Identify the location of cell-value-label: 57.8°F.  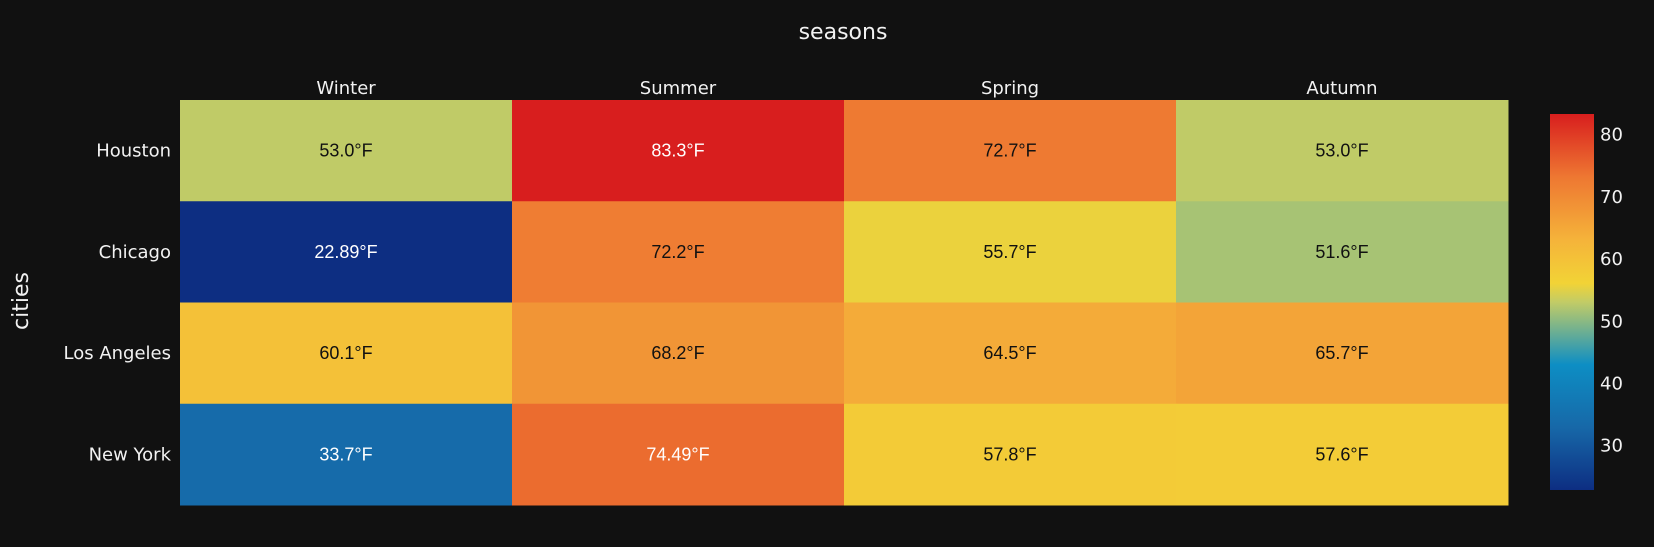
(1009, 454).